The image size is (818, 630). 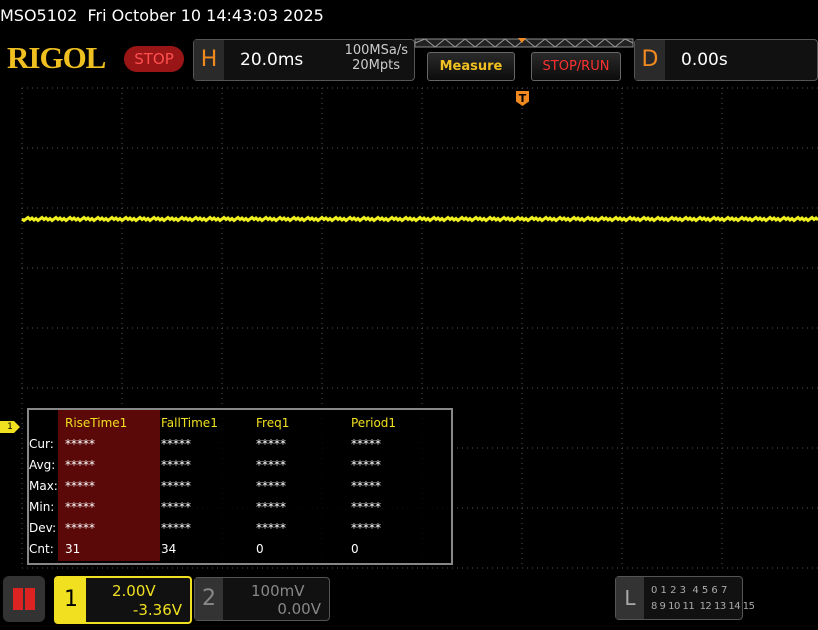 What do you see at coordinates (41, 549) in the screenshot?
I see `row-label: Cnt:` at bounding box center [41, 549].